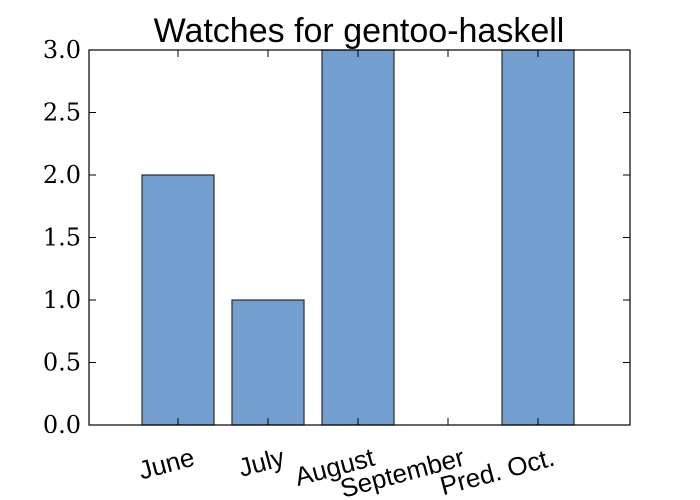 Image resolution: width=700 pixels, height=500 pixels. Describe the element at coordinates (62, 113) in the screenshot. I see `y-tick-label: 2.5` at that location.